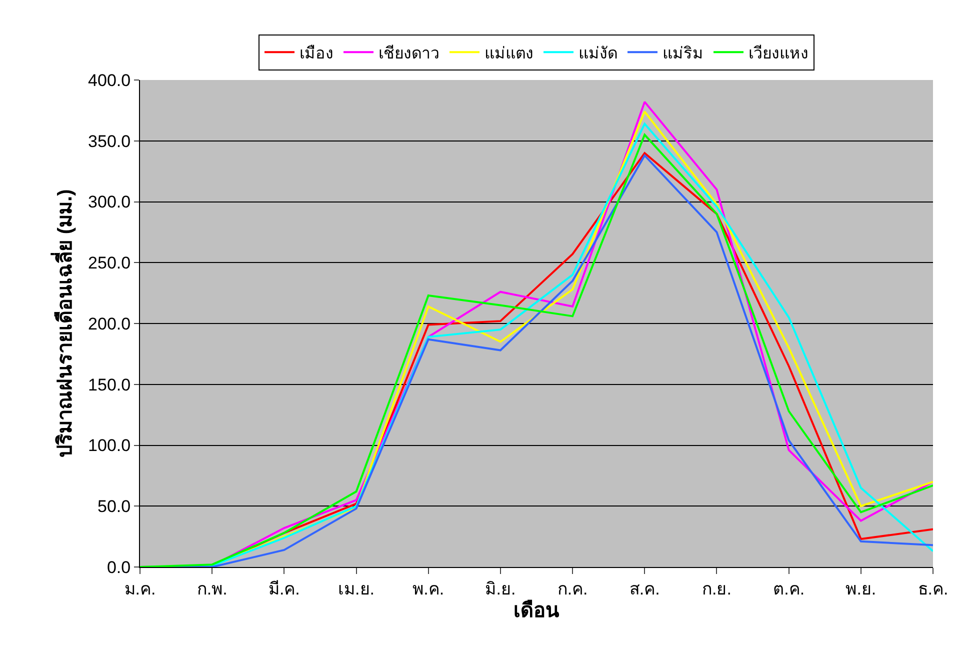  What do you see at coordinates (409, 53) in the screenshot?
I see `legend-label: เชียงดาว` at bounding box center [409, 53].